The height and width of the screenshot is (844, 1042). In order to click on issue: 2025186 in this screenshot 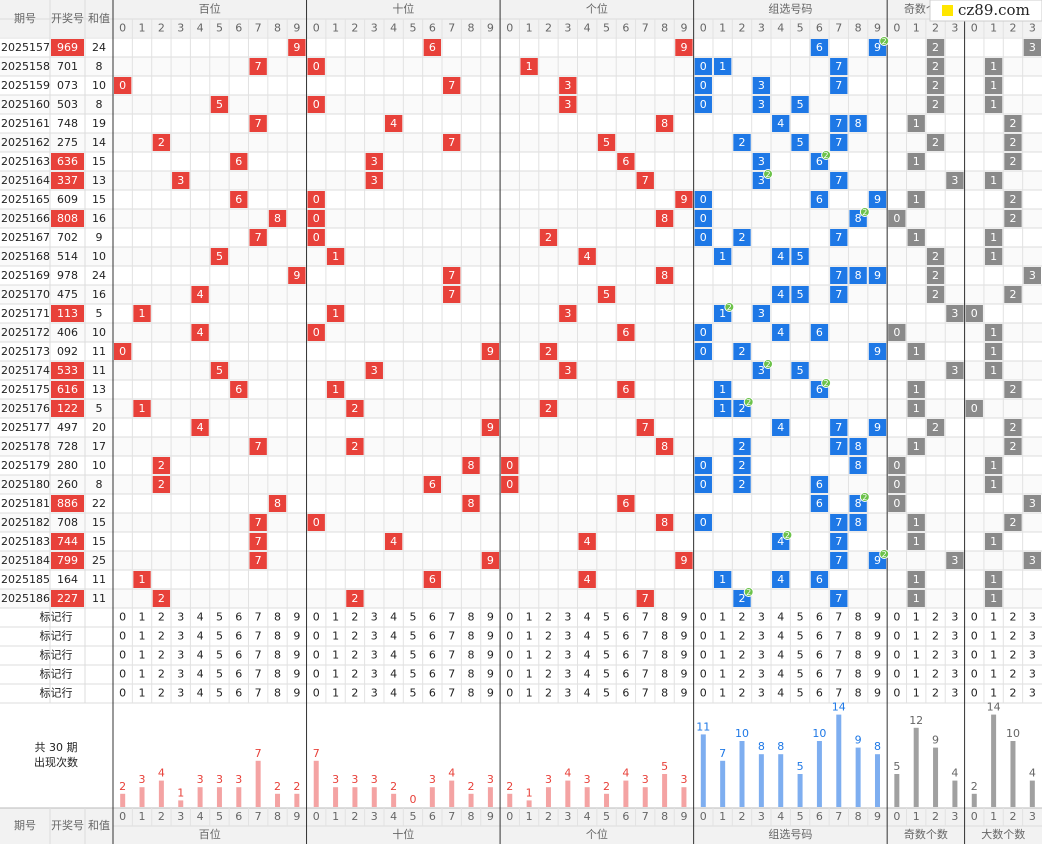, I will do `click(25, 598)`.